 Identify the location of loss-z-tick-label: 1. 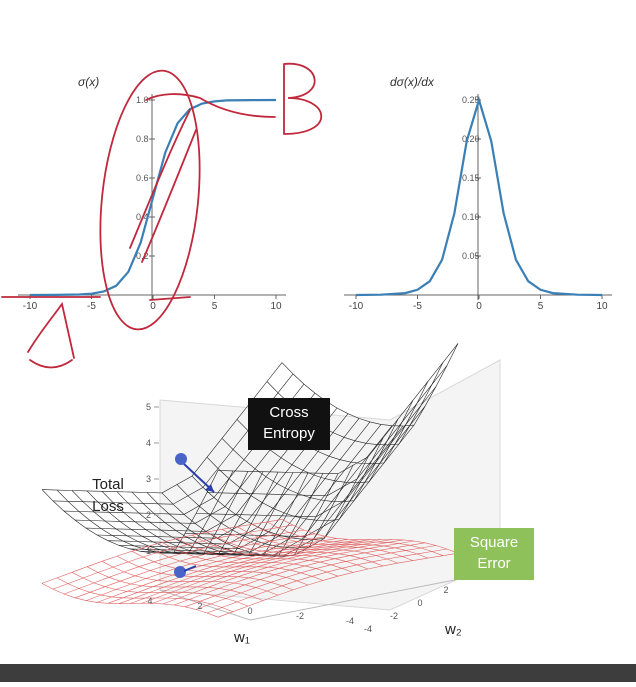
(148, 551).